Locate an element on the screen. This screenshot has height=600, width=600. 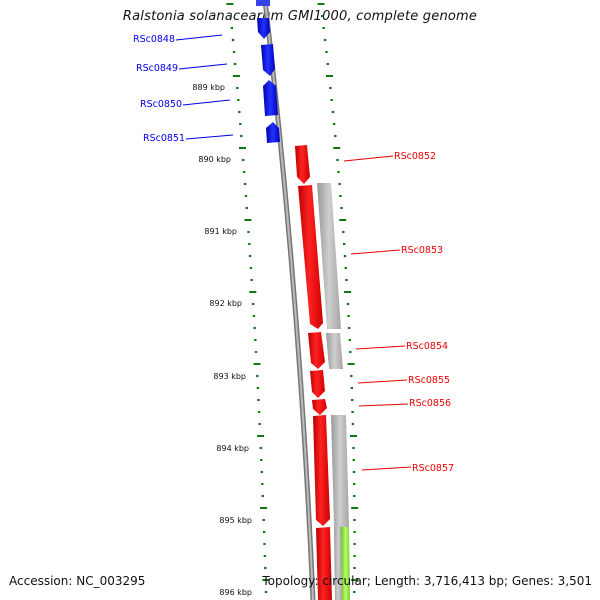
forward-strand-genes is located at coordinates (313, 372).